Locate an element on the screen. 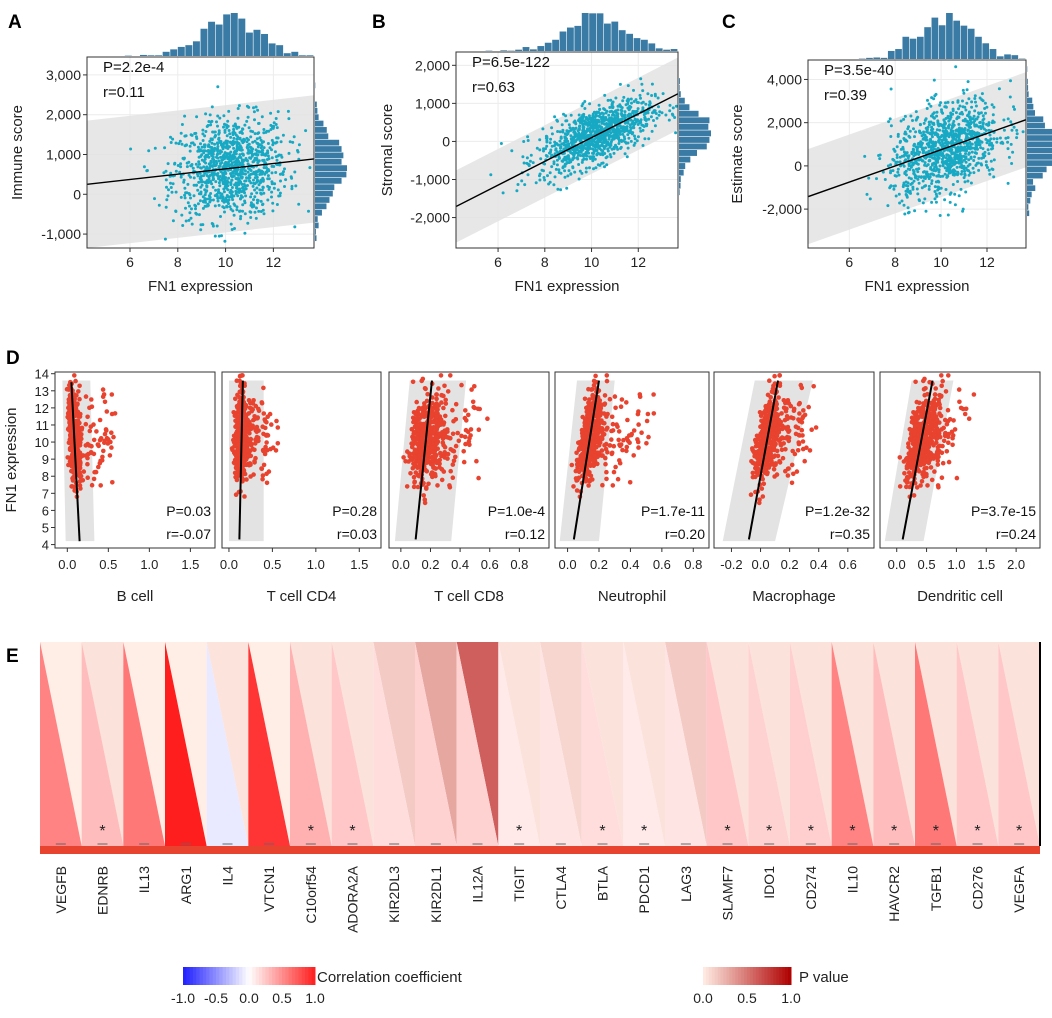 This screenshot has width=1052, height=1018. r-value-annotation: r=0.11 is located at coordinates (124, 92).